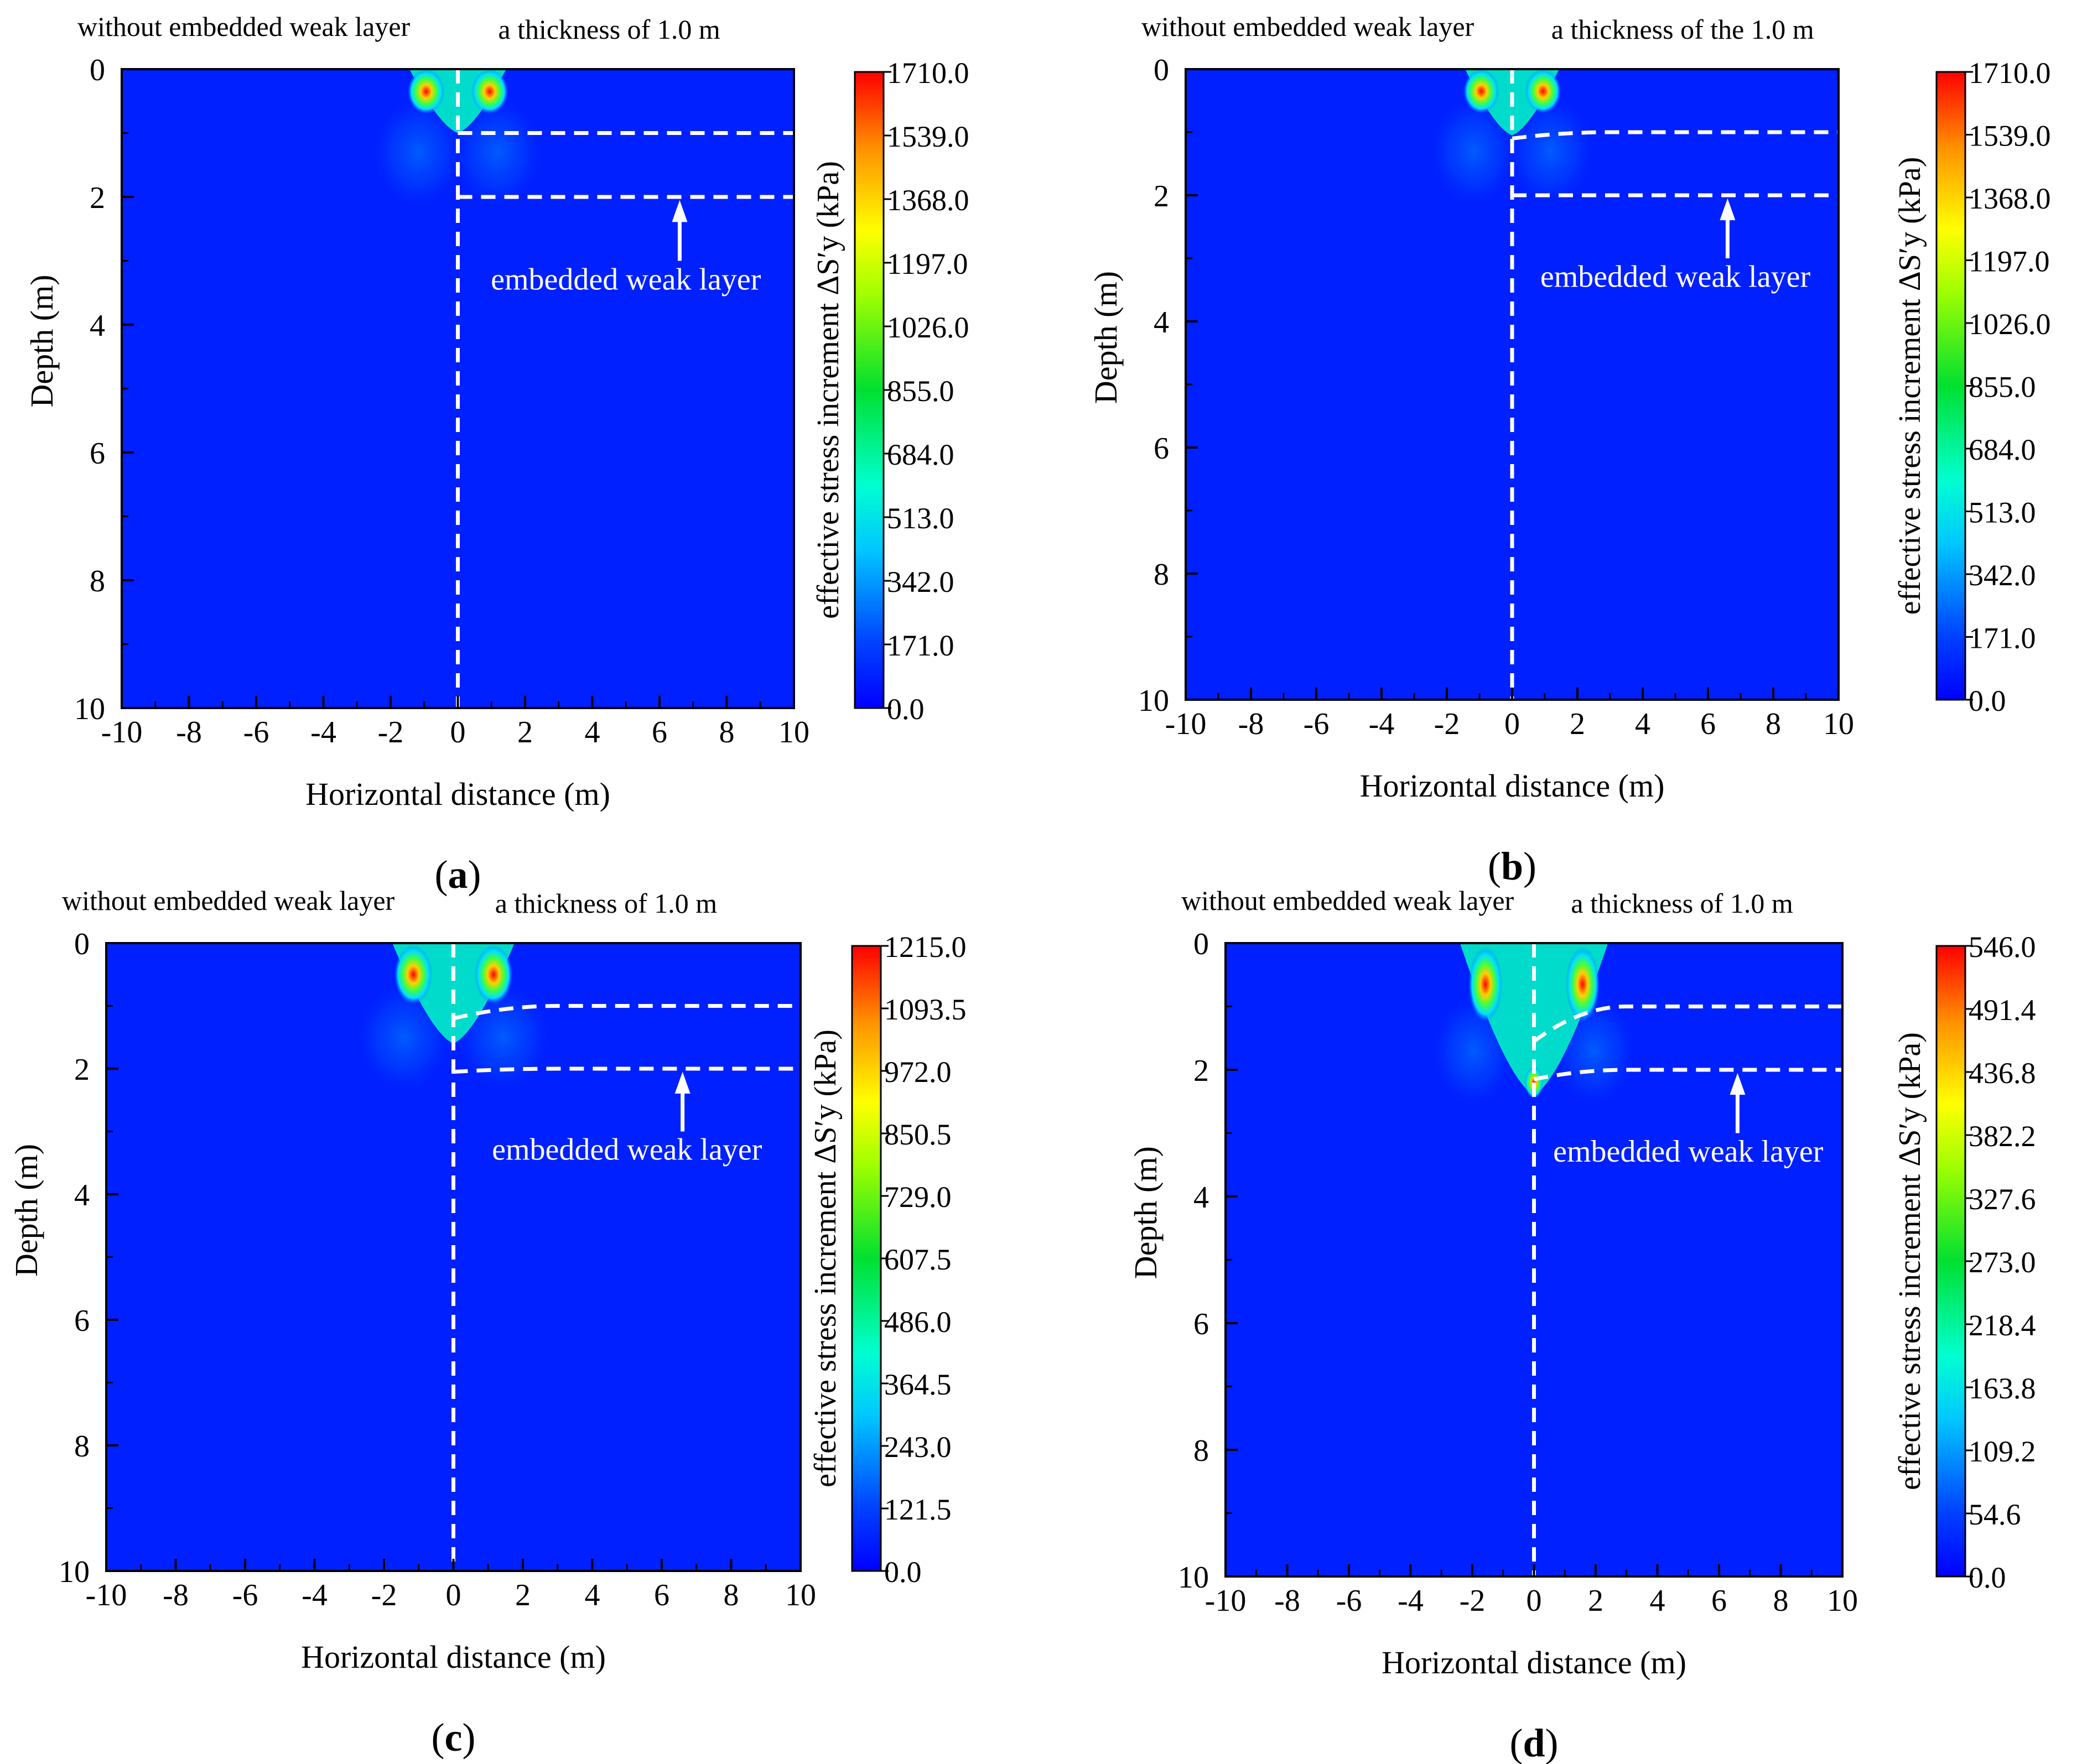 Image resolution: width=2082 pixels, height=1764 pixels. I want to click on colorbar-tick-label: 436.8, so click(2002, 1073).